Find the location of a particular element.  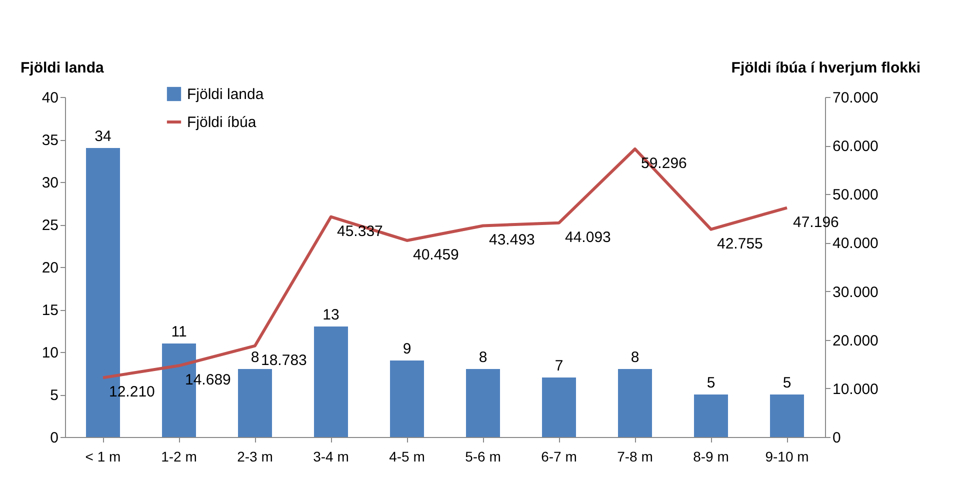

data-label: 13 is located at coordinates (331, 315).